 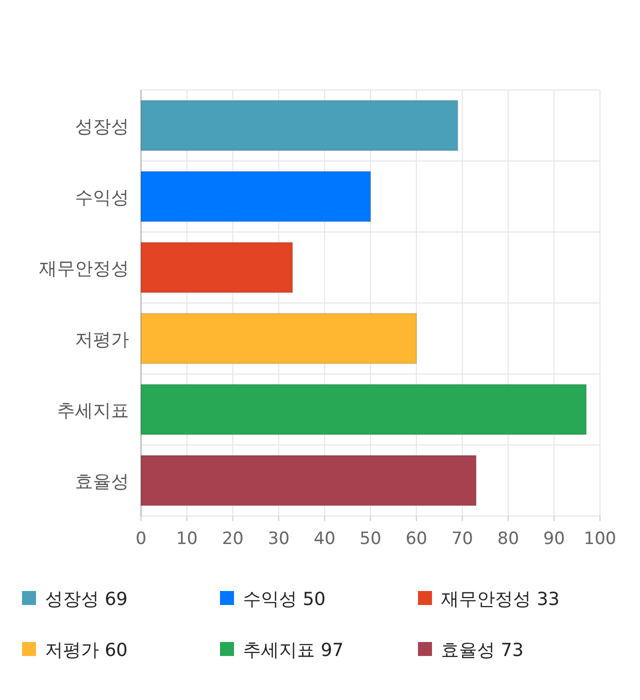 I want to click on x-tick-label: 40, so click(x=325, y=539).